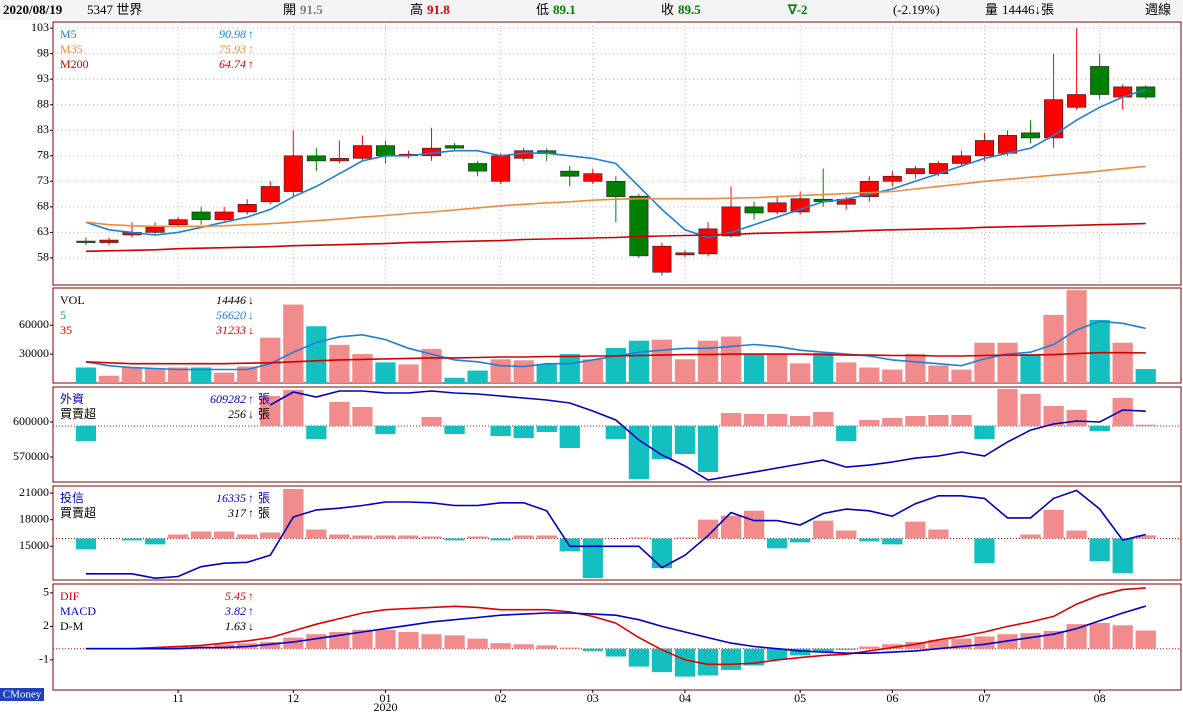 The width and height of the screenshot is (1183, 714). I want to click on stock: 5347 世界, so click(114, 9).